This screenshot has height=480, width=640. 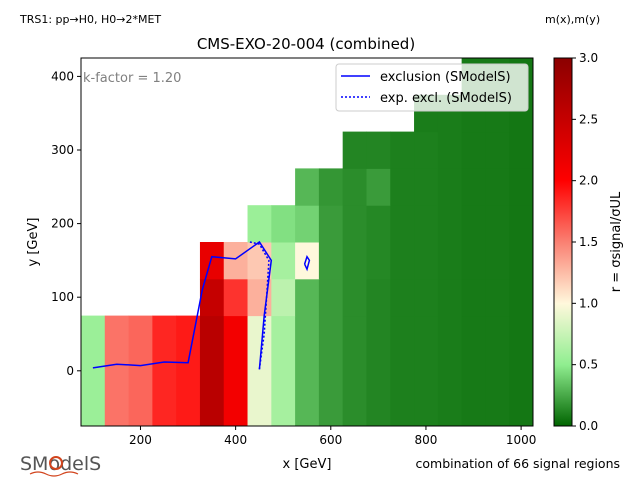 I want to click on colorbar-label: r = σsignal/σUL, so click(x=616, y=241).